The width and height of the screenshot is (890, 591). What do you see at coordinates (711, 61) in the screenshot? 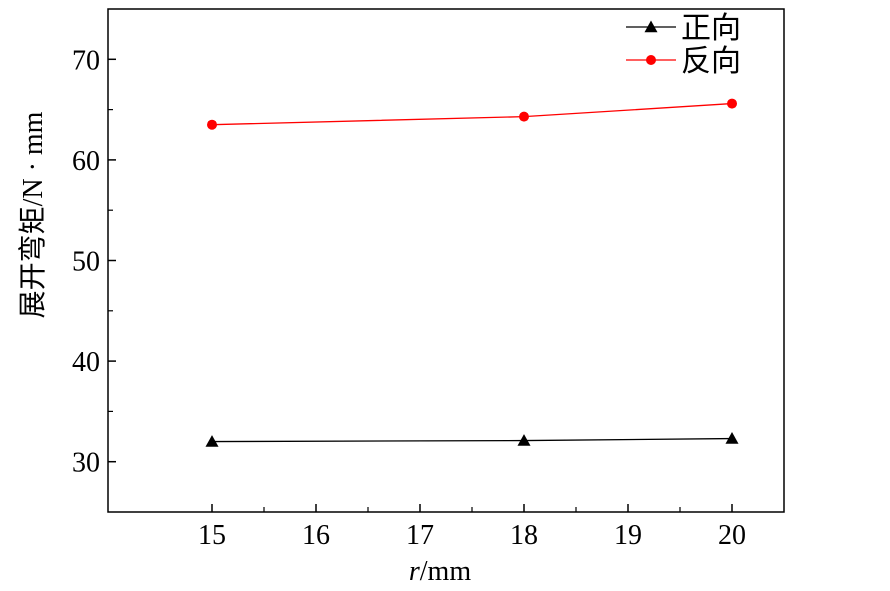
I see `legend-label-1: 反向` at bounding box center [711, 61].